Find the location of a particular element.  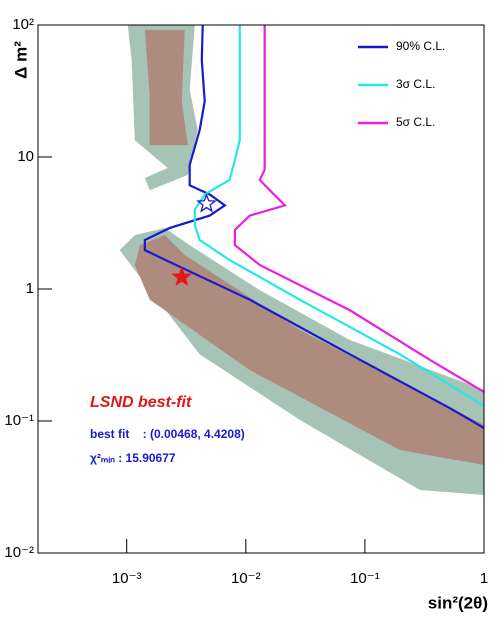

y-tick-label: 10⁻² is located at coordinates (19, 552).